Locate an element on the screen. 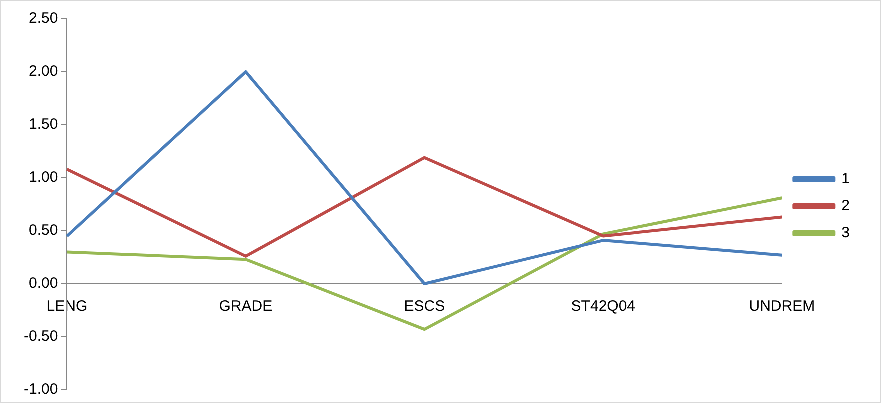  x-tick-label: ST42Q04 is located at coordinates (603, 307).